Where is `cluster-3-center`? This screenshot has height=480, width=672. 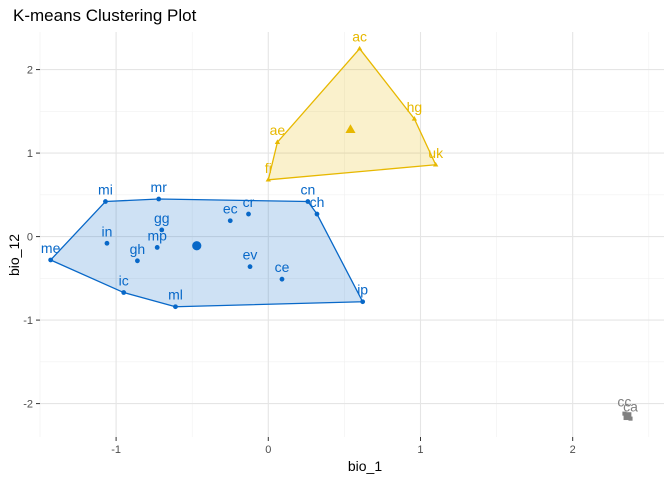
cluster-3-center is located at coordinates (627, 416).